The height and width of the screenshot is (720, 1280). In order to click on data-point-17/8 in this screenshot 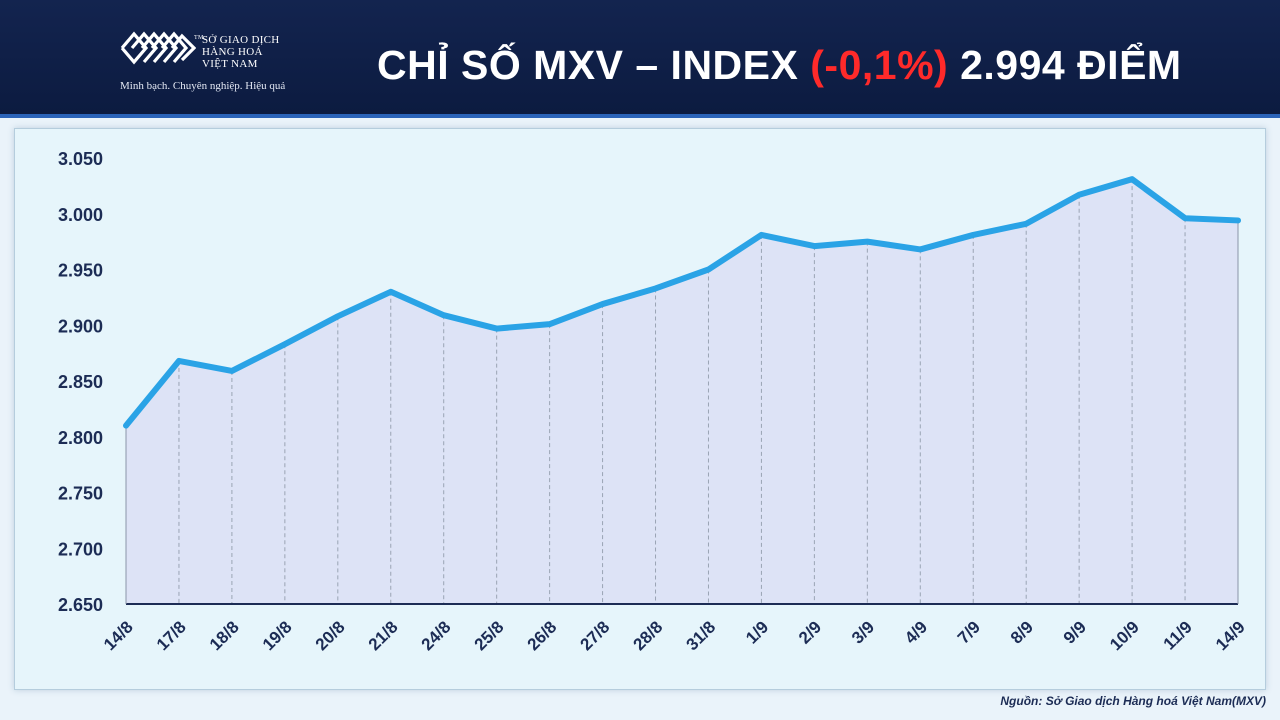, I will do `click(179, 361)`.